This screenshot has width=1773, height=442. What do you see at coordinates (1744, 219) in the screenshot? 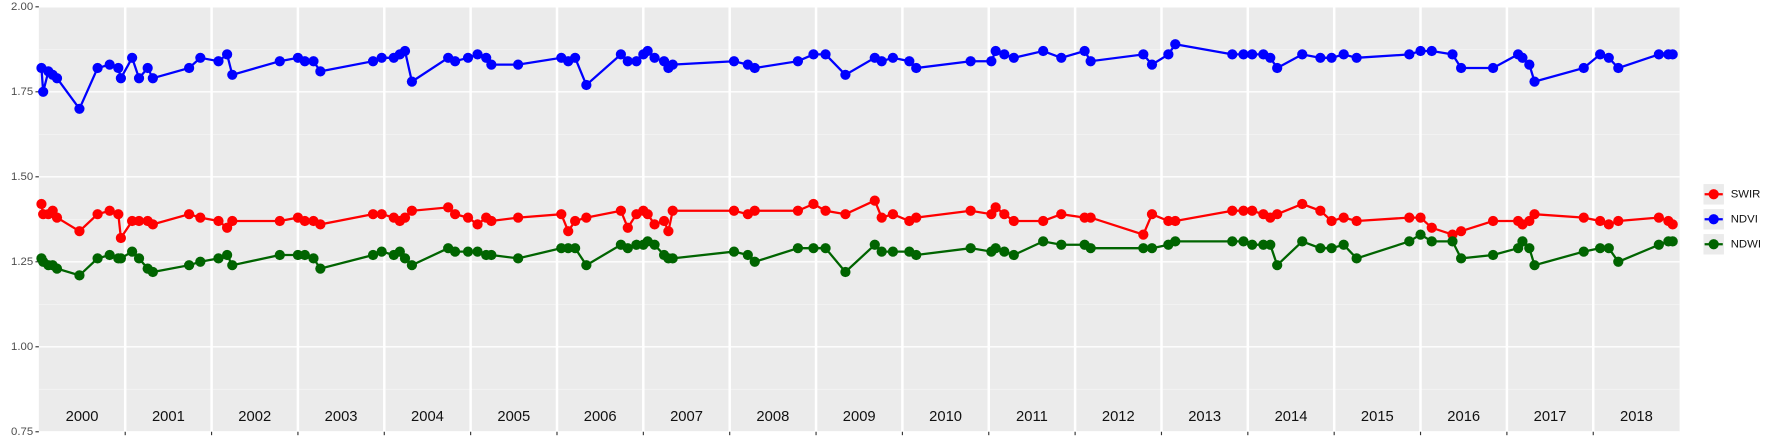
I see `legend-label: NDVI` at bounding box center [1744, 219].